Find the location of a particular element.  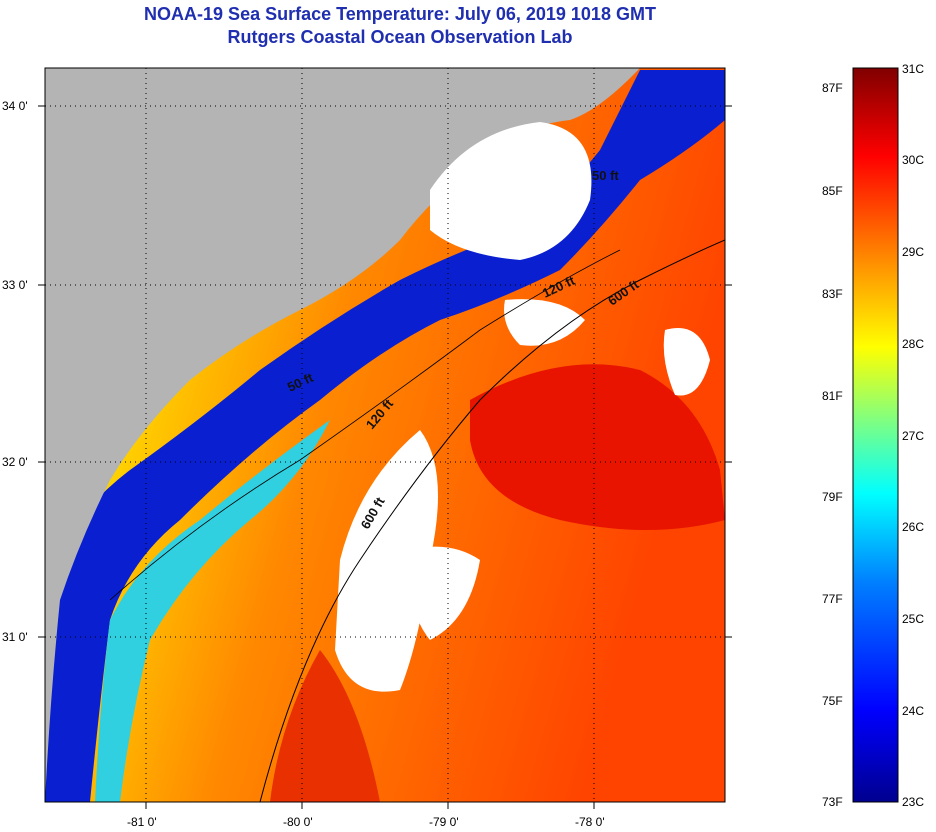

fahrenheit-label: 75F is located at coordinates (832, 701).